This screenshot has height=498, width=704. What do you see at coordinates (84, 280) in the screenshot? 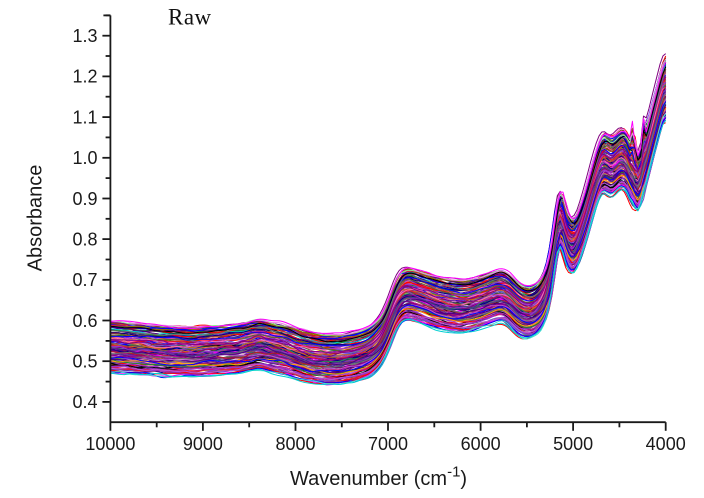
I see `svg-text: 0.7` at bounding box center [84, 280].